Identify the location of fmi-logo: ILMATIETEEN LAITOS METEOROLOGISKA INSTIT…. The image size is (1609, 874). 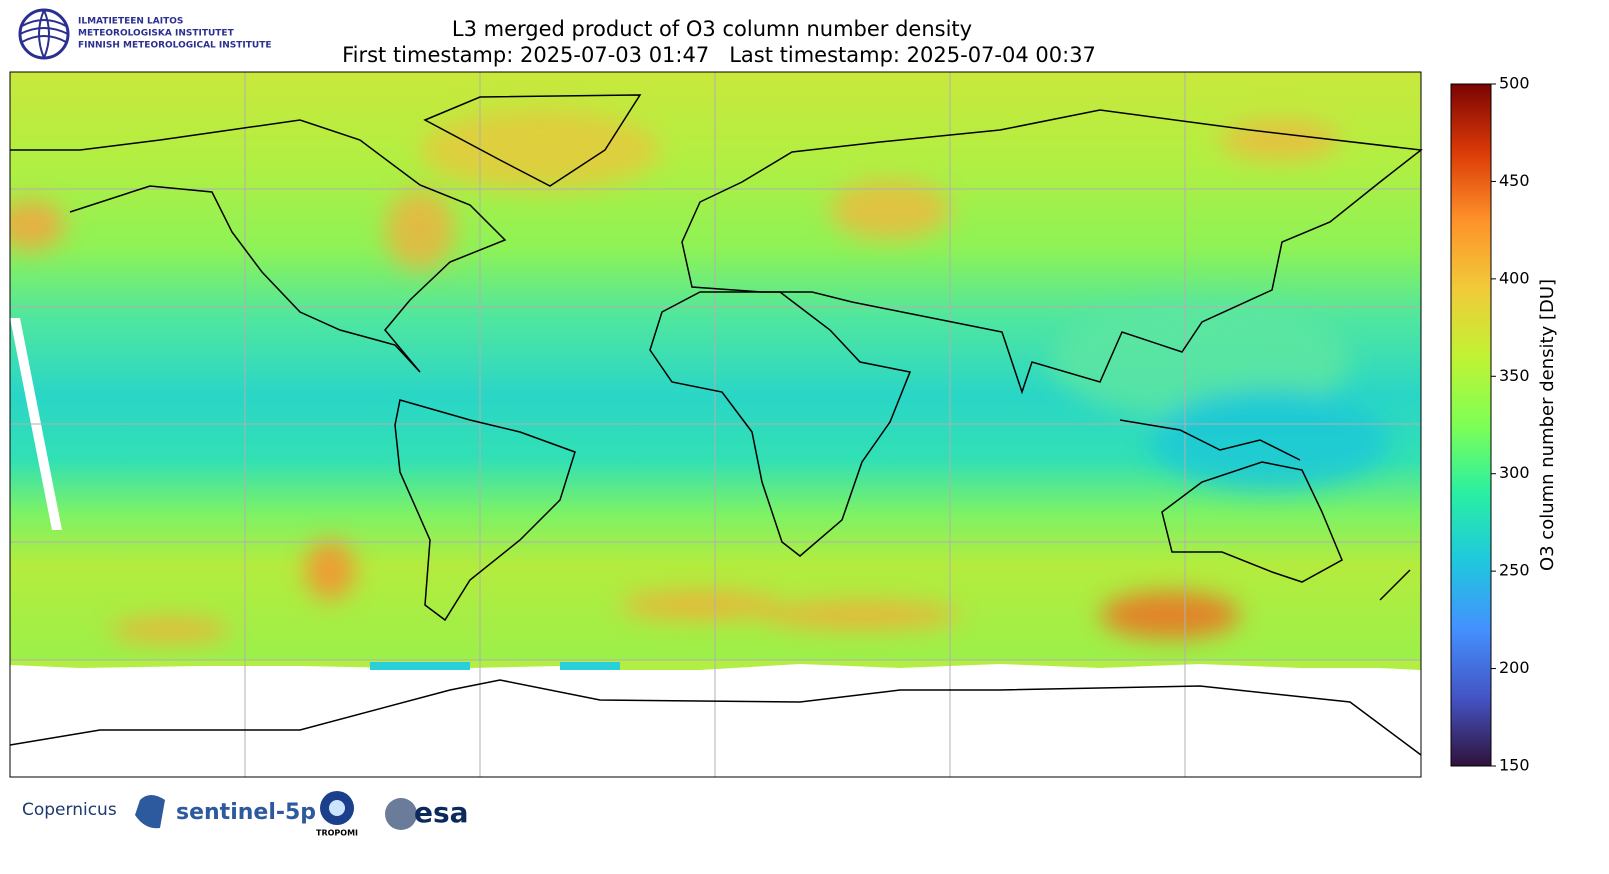
(145, 34).